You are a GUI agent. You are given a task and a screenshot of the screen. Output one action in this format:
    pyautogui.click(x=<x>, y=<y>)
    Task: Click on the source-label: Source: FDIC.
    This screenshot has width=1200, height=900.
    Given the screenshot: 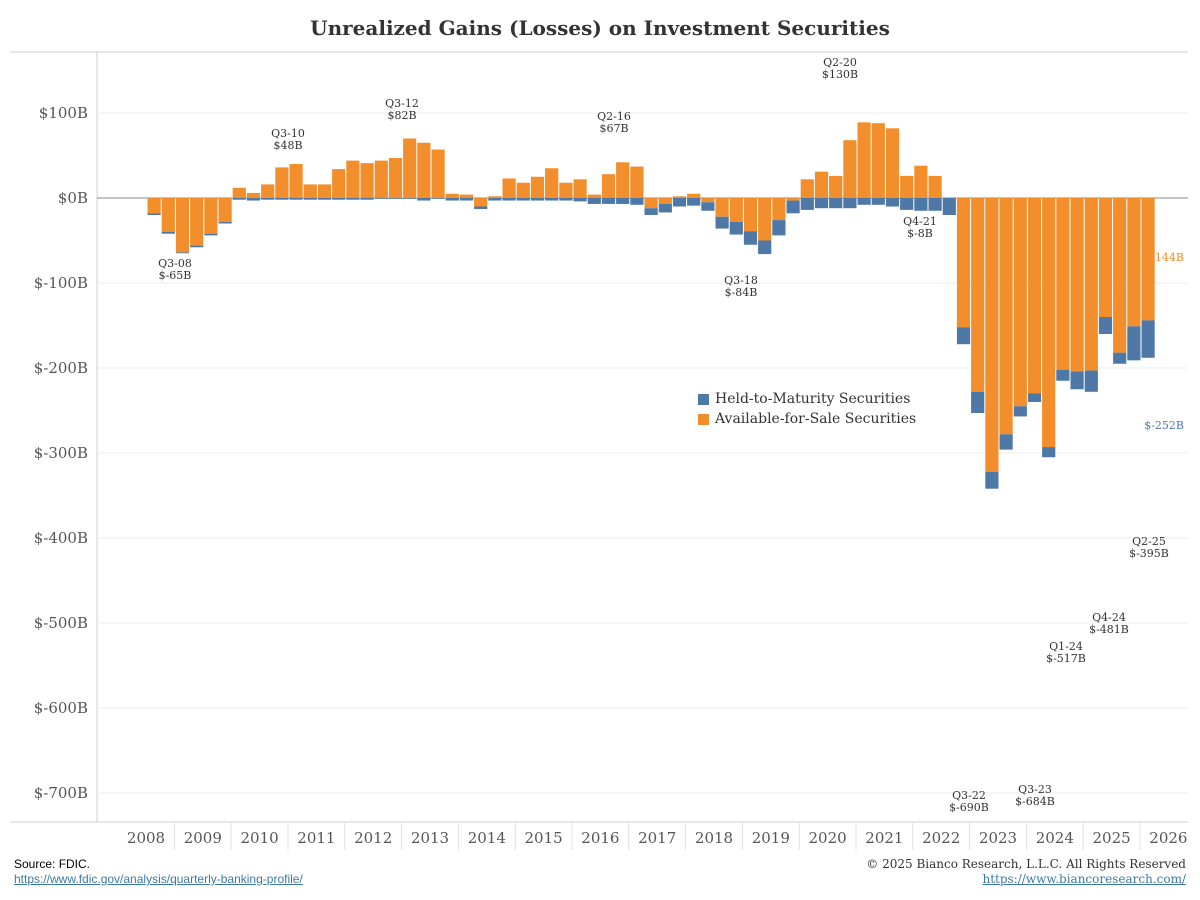 What is the action you would take?
    pyautogui.click(x=52, y=864)
    